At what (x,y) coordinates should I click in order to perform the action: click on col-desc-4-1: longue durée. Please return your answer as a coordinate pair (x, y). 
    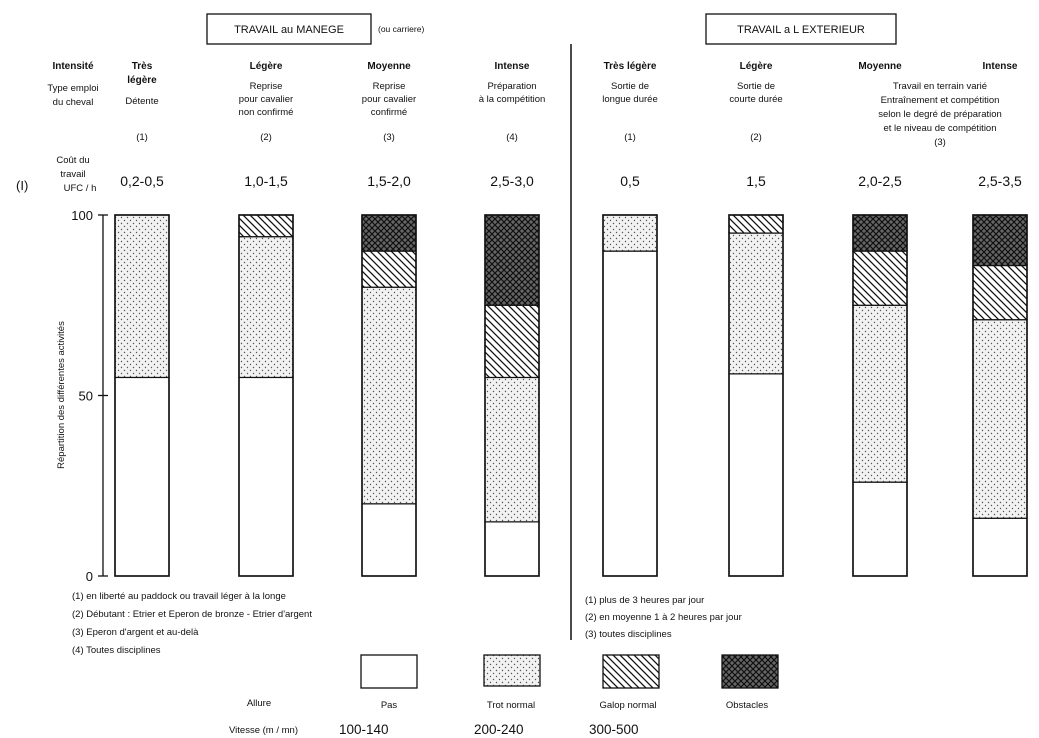
    Looking at the image, I should click on (629, 99).